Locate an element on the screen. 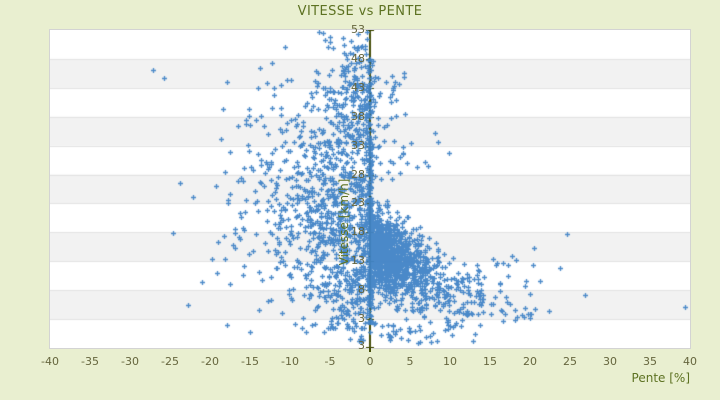 Image resolution: width=720 pixels, height=400 pixels. x-tick-label: -5 is located at coordinates (330, 361).